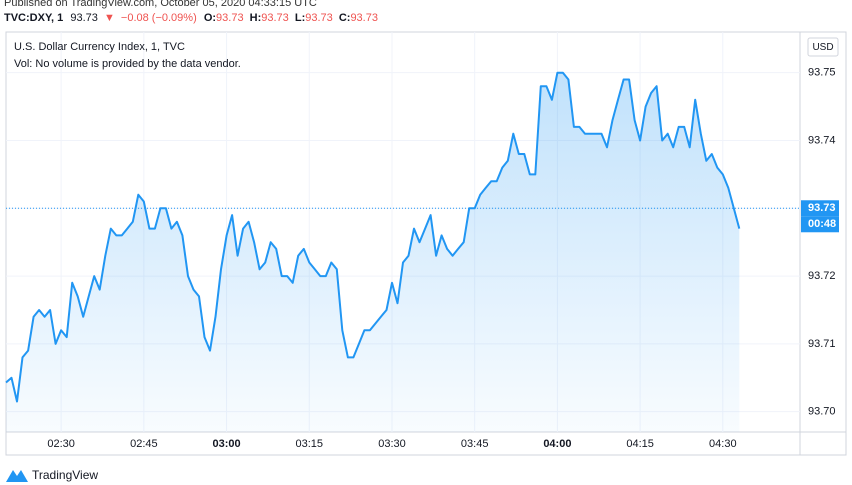  What do you see at coordinates (226, 444) in the screenshot?
I see `x-tick-label: 03:00` at bounding box center [226, 444].